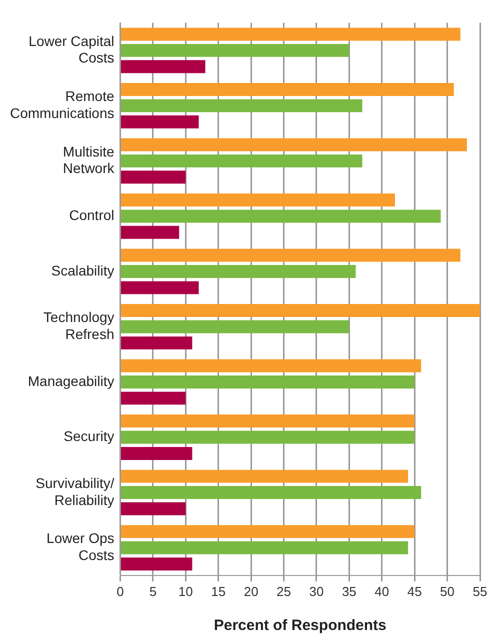 Image resolution: width=492 pixels, height=643 pixels. What do you see at coordinates (82, 270) in the screenshot?
I see `y-tick-label: Scalability` at bounding box center [82, 270].